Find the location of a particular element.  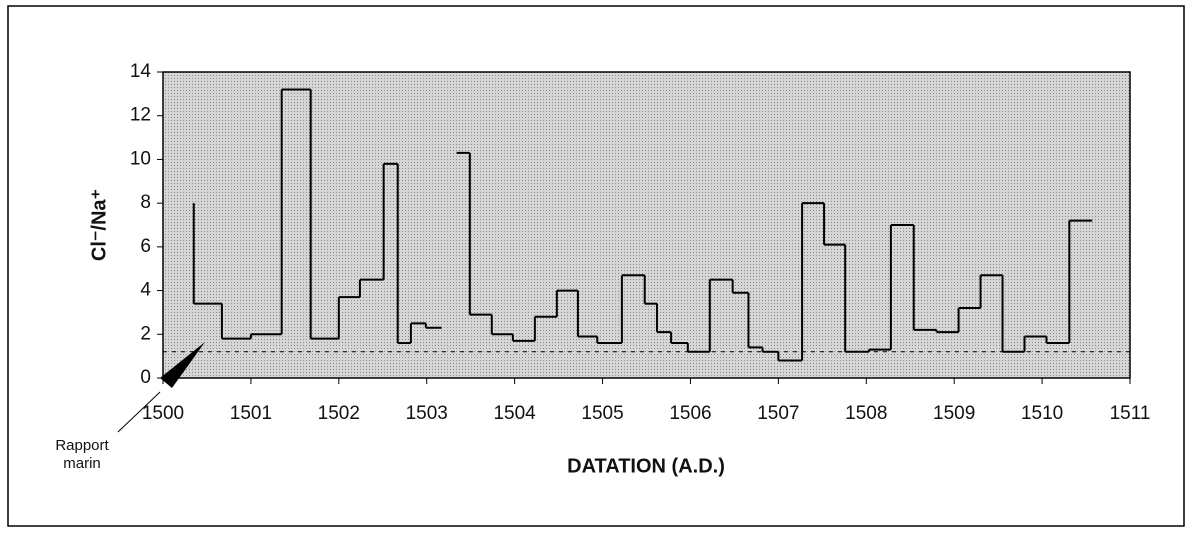

y-tick-label: 6 is located at coordinates (145, 246).